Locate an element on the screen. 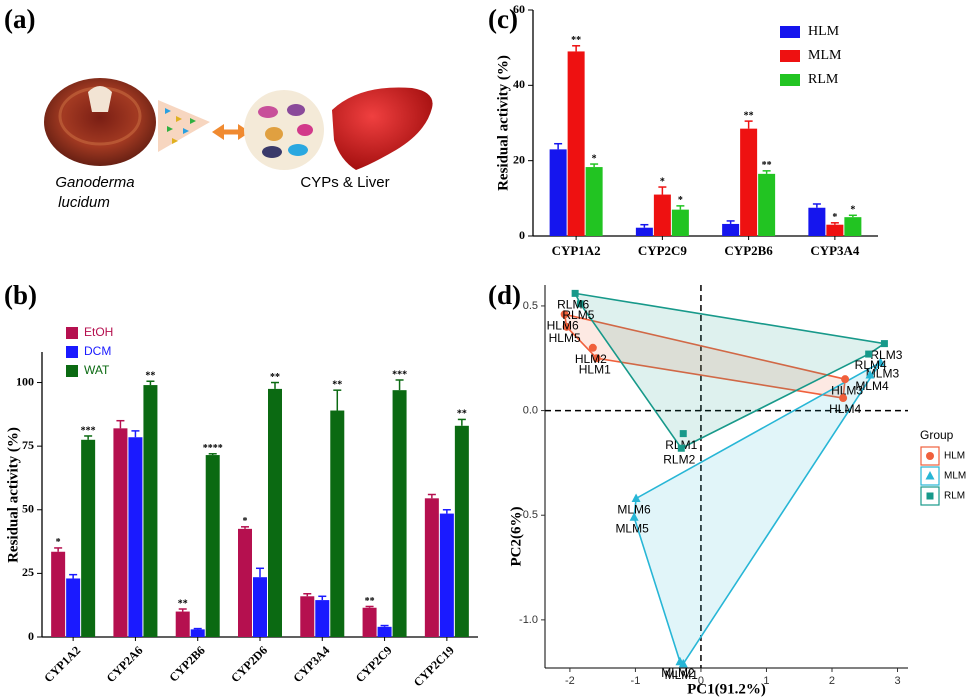 The height and width of the screenshot is (697, 969). y-tick-label: -1.0 is located at coordinates (528, 620).